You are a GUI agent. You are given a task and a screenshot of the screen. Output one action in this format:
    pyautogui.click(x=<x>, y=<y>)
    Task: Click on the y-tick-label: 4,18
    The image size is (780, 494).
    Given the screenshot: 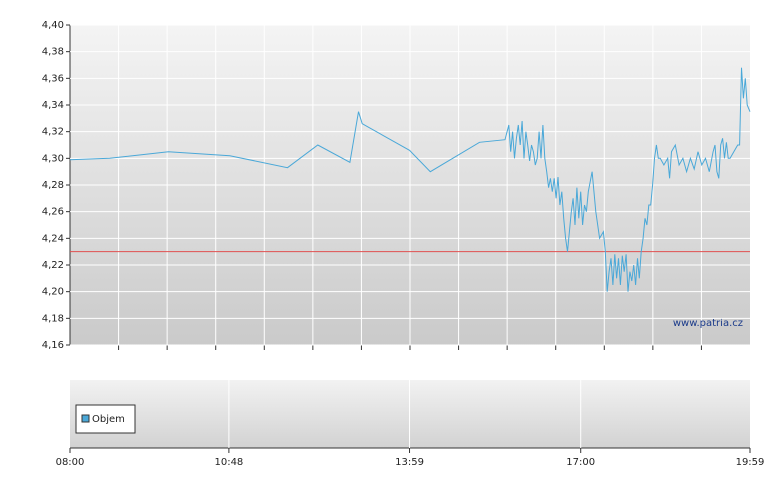 What is the action you would take?
    pyautogui.click(x=53, y=318)
    